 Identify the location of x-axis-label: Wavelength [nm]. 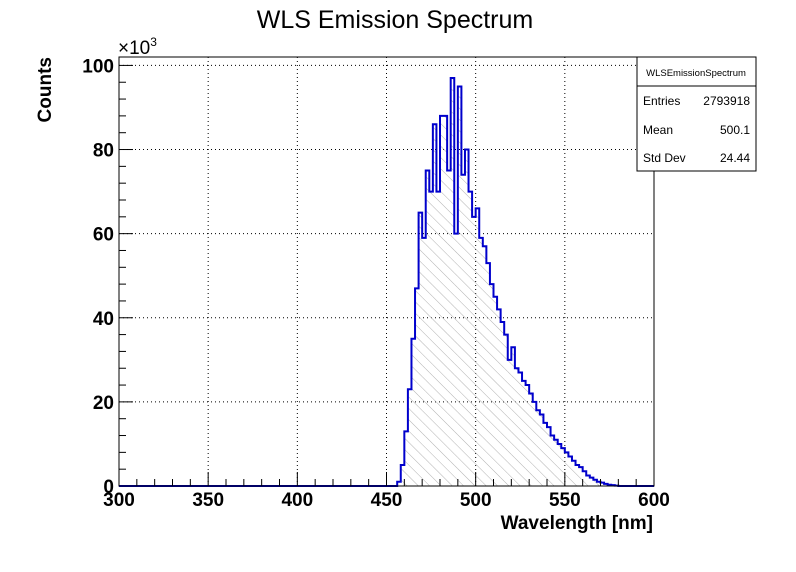
(577, 523).